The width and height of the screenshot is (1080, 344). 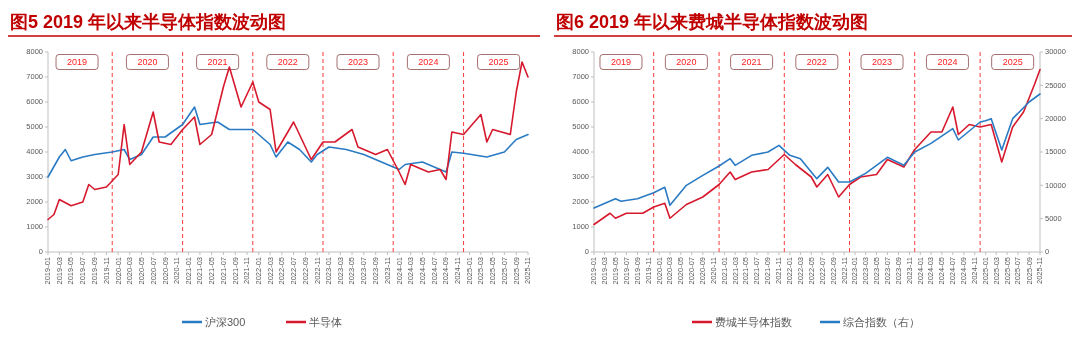 What do you see at coordinates (148, 22) in the screenshot?
I see `chart-title: 图5 2019 年以来半导体指数波动图` at bounding box center [148, 22].